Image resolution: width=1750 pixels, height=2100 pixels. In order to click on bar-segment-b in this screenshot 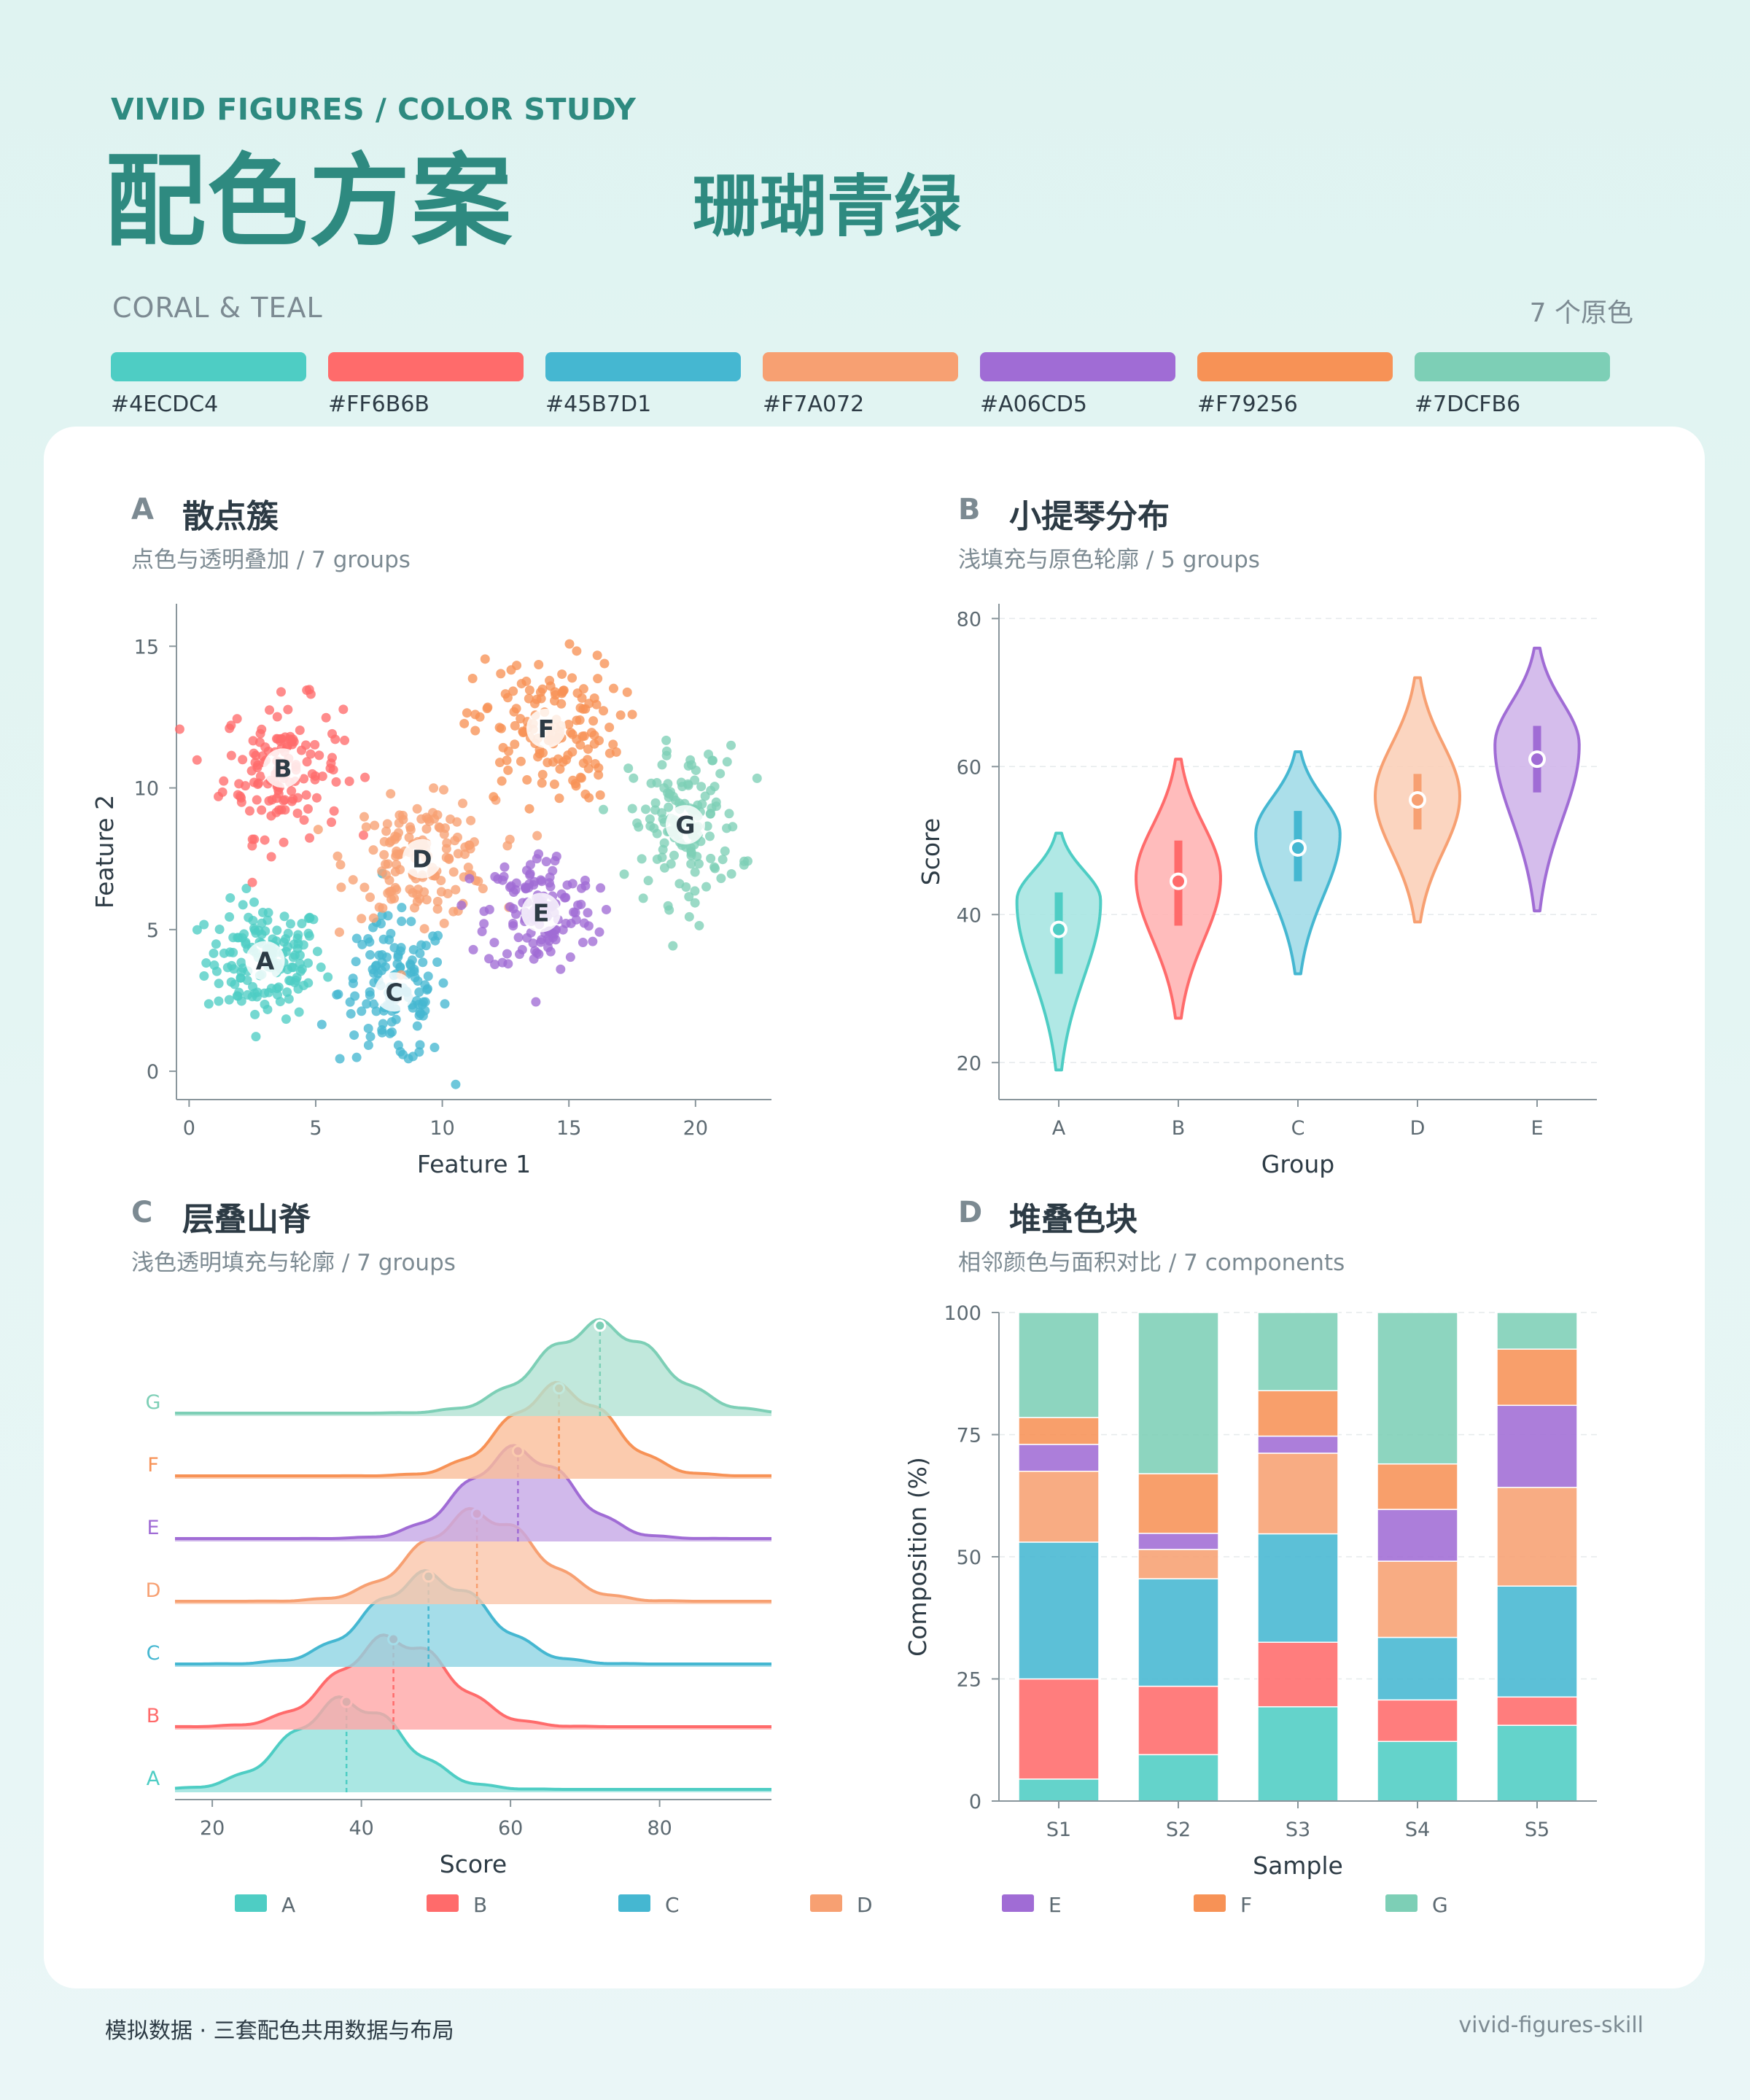, I will do `click(1178, 1720)`.